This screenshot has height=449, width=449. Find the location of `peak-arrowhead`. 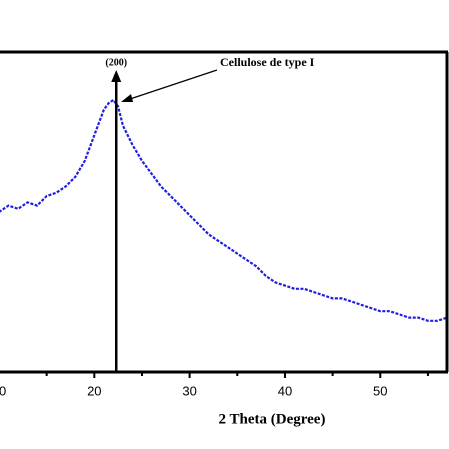

peak-arrowhead is located at coordinates (116, 76).